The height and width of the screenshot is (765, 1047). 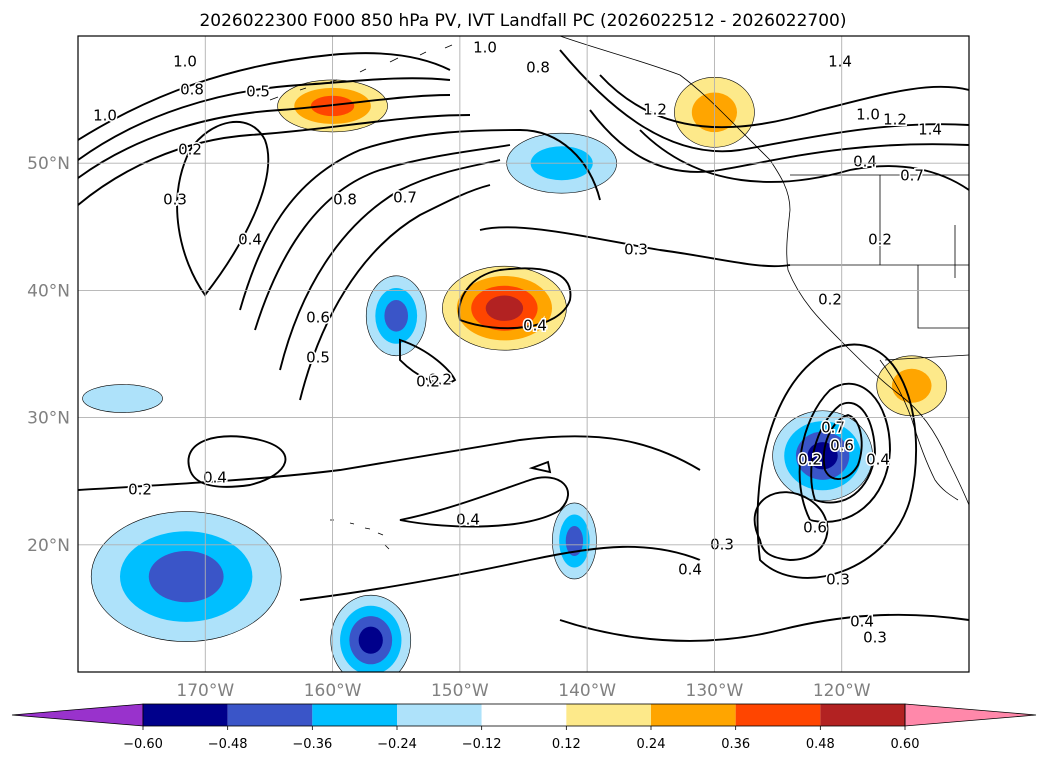 I want to click on lat-tick-label: 20°N, so click(x=48, y=546).